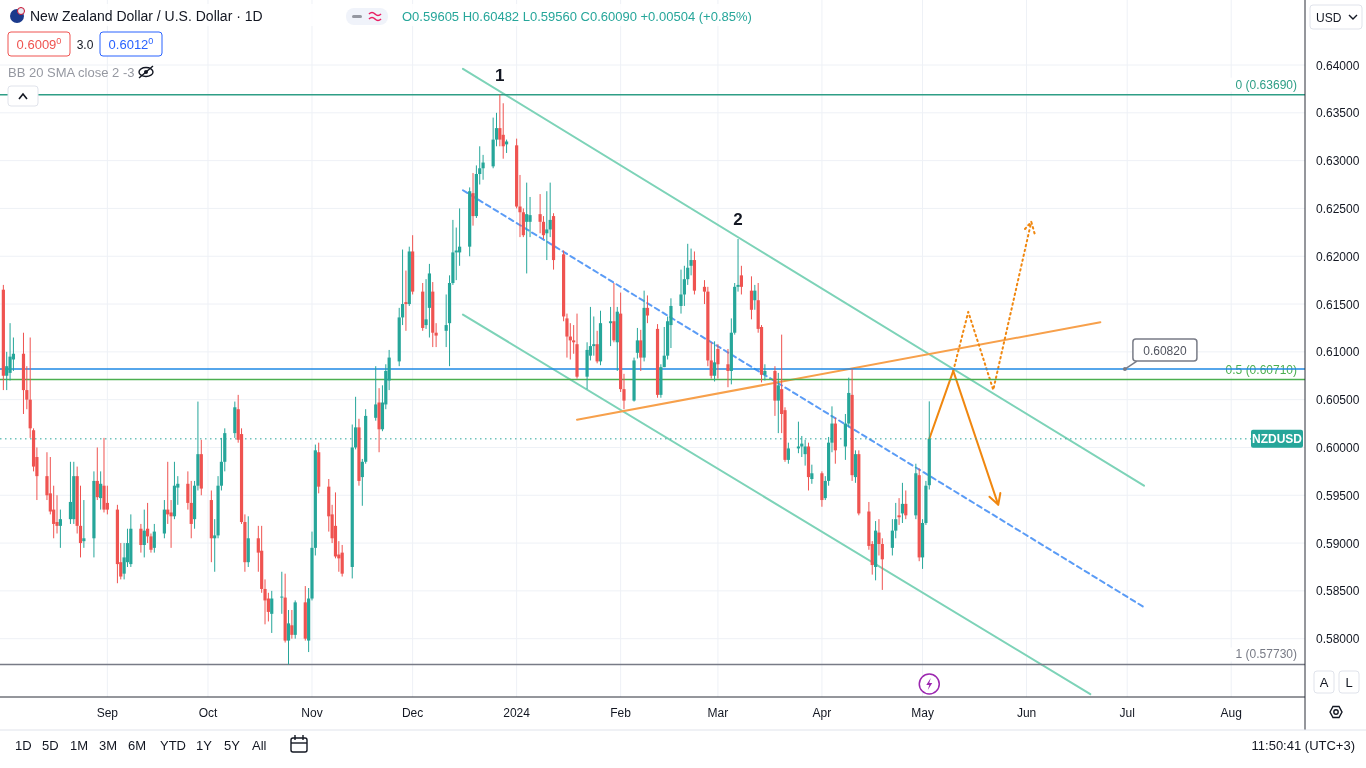  I want to click on text: All, so click(259, 745).